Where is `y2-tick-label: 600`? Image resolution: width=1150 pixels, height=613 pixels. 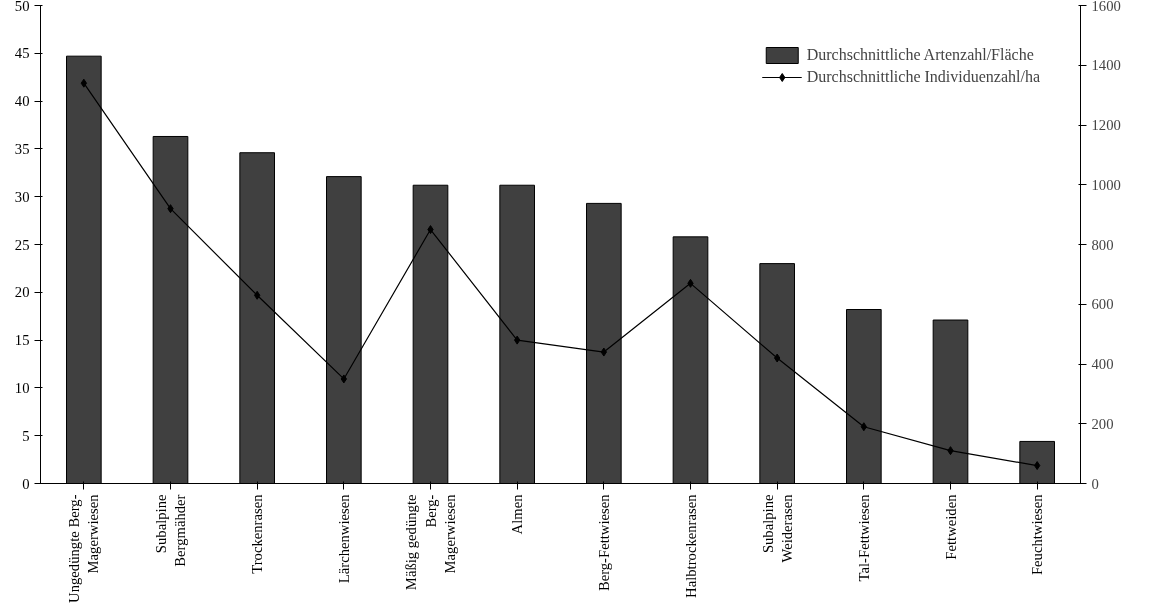
y2-tick-label: 600 is located at coordinates (1102, 304).